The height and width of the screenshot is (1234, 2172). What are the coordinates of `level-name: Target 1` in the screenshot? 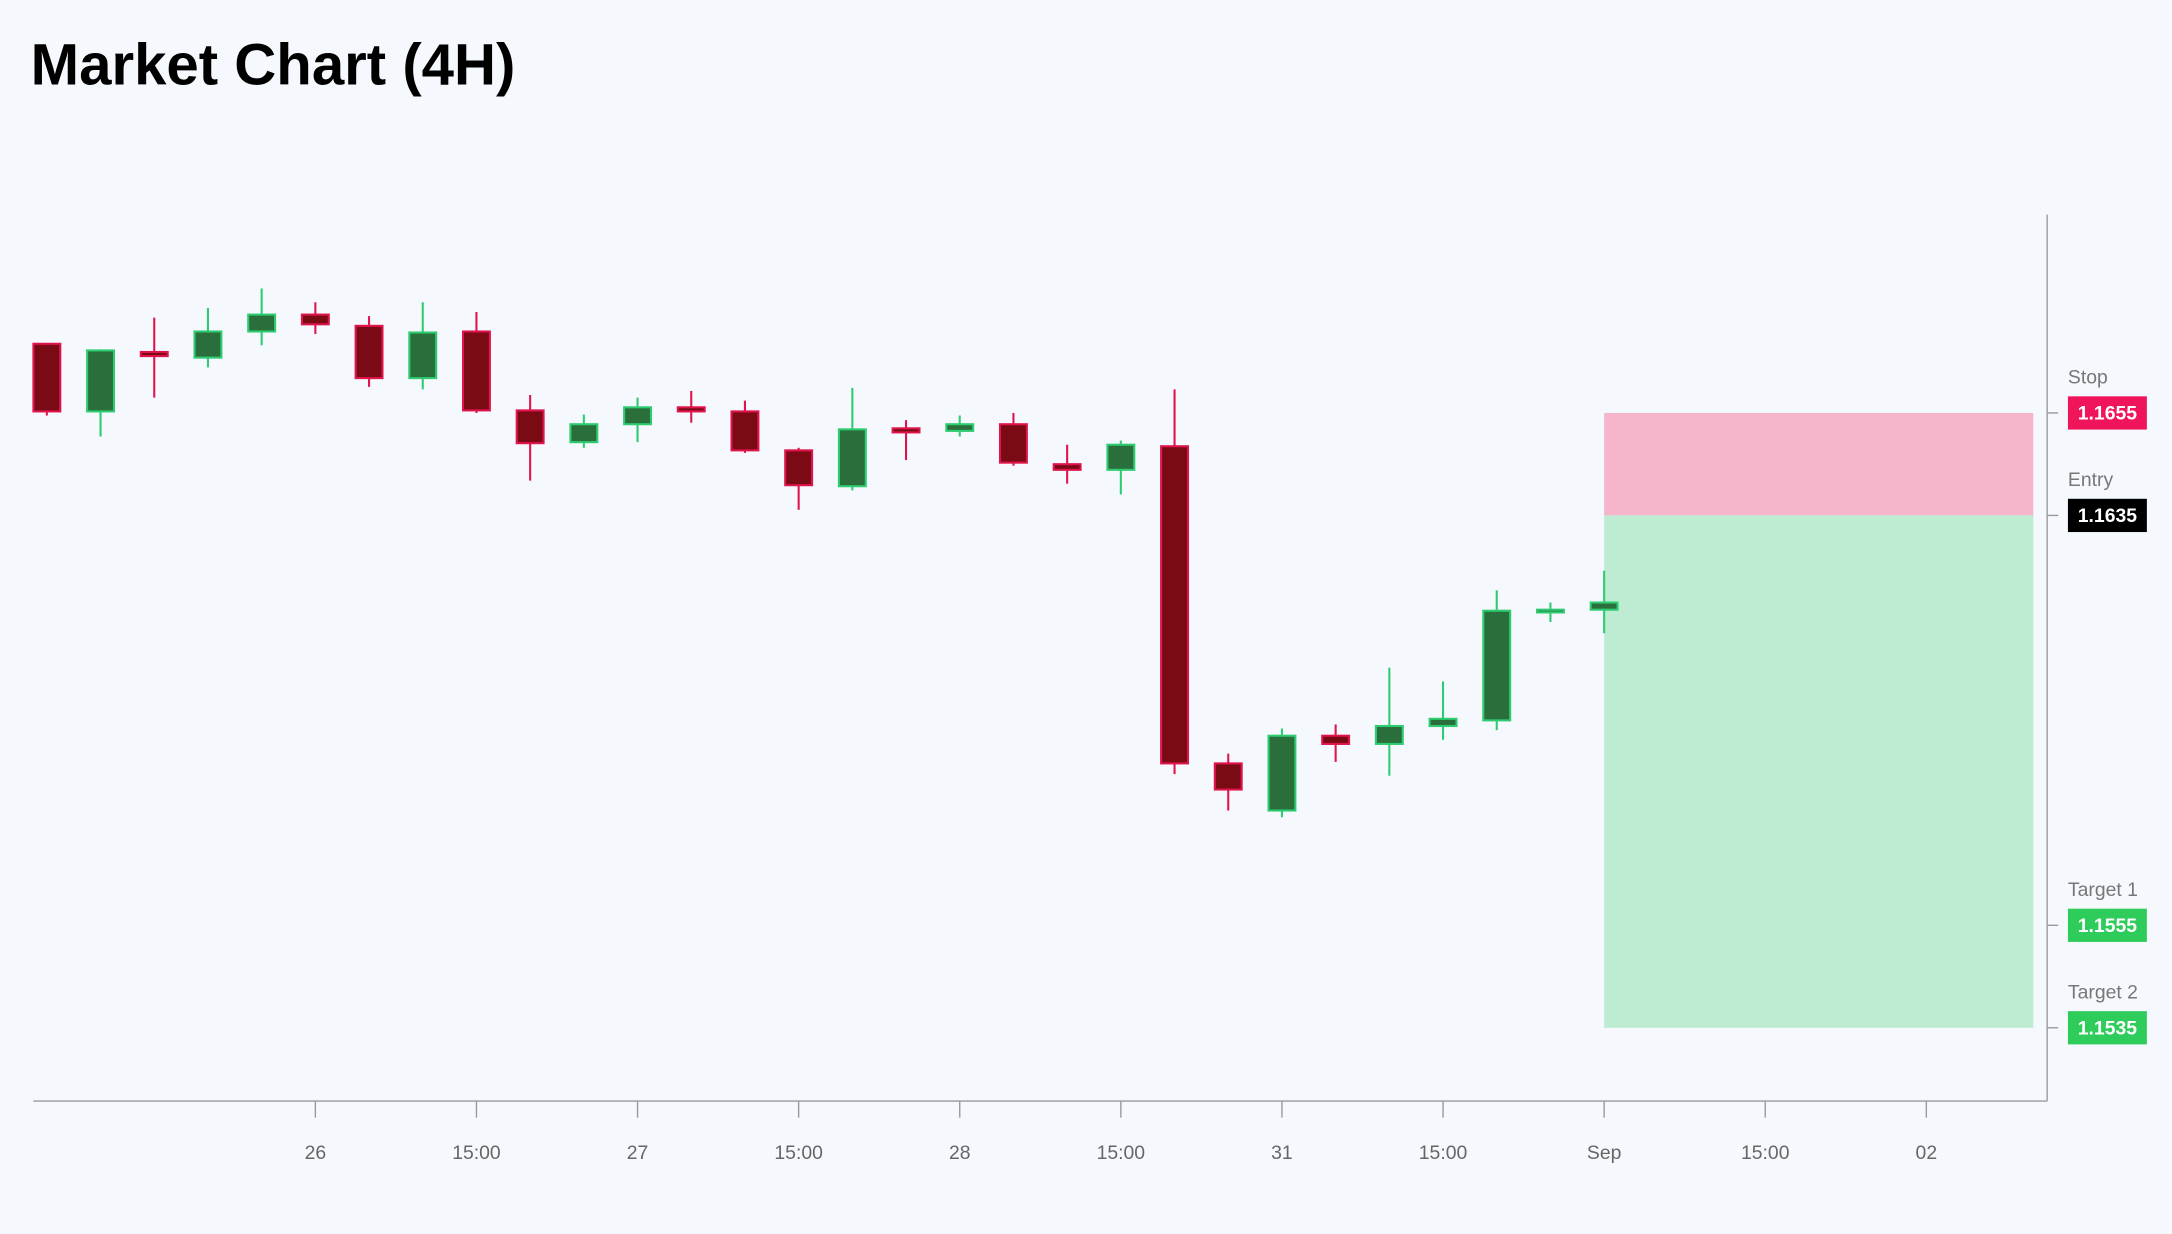 It's located at (2103, 890).